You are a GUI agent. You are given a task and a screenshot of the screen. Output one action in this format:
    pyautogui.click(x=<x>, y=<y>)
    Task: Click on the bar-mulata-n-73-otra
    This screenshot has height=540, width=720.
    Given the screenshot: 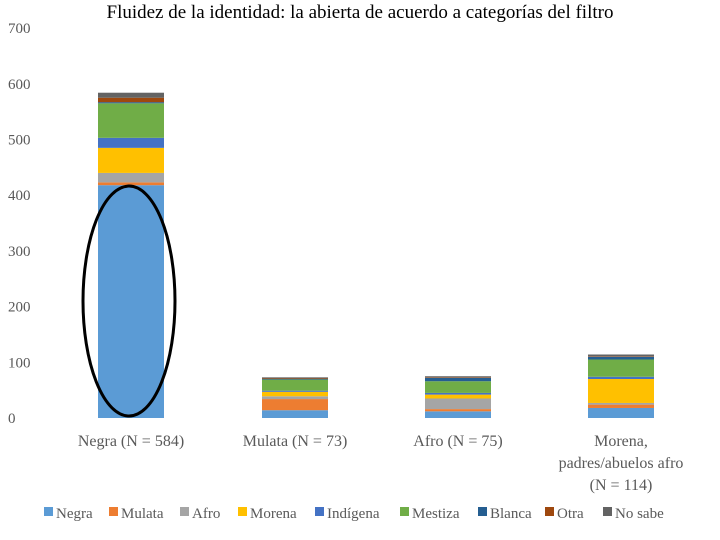 What is the action you would take?
    pyautogui.click(x=295, y=379)
    